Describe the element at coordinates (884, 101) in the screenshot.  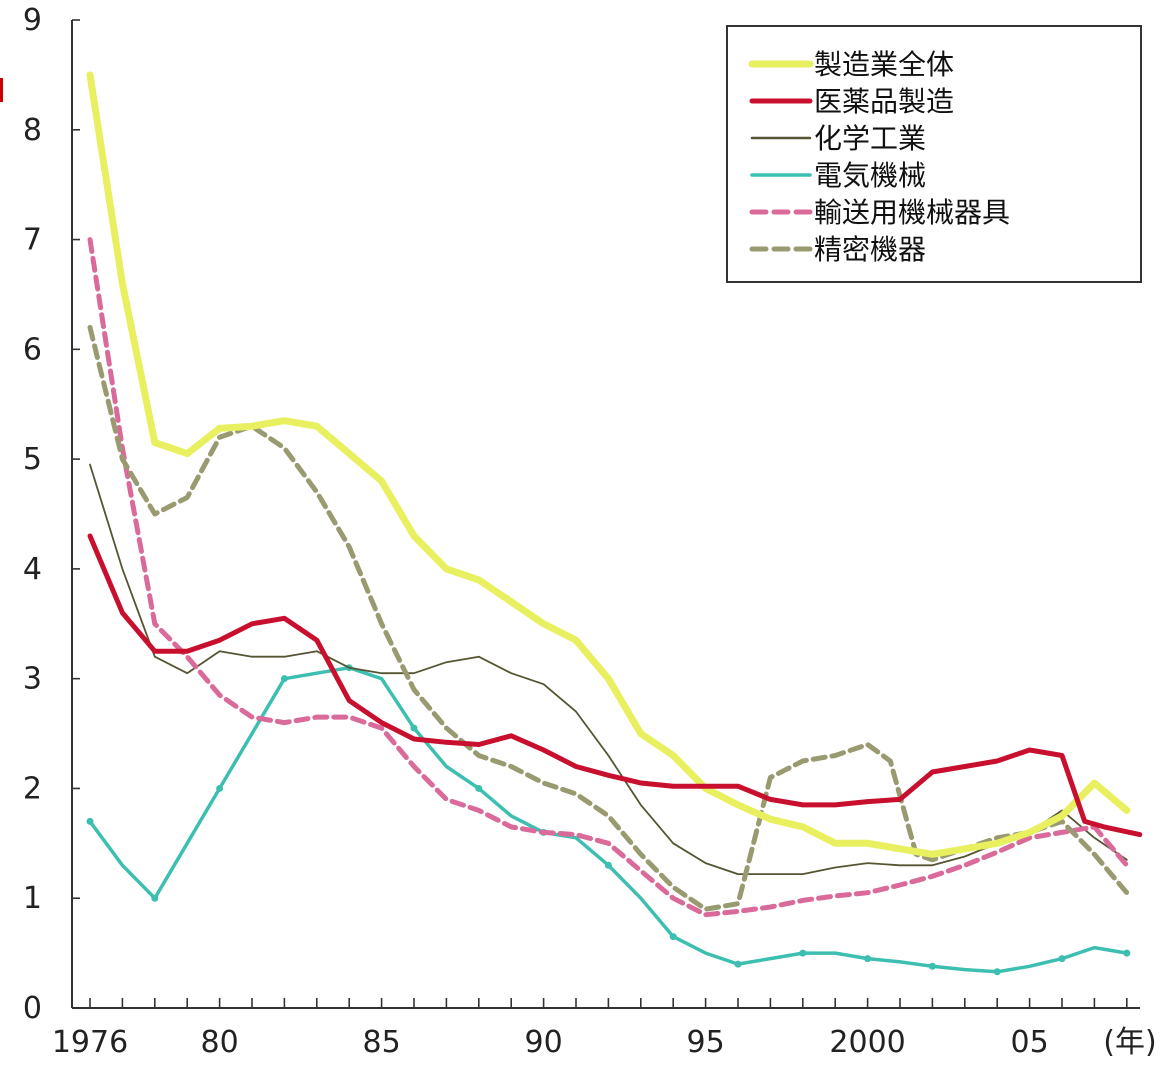
I see `legend-label: 医薬品製造` at that location.